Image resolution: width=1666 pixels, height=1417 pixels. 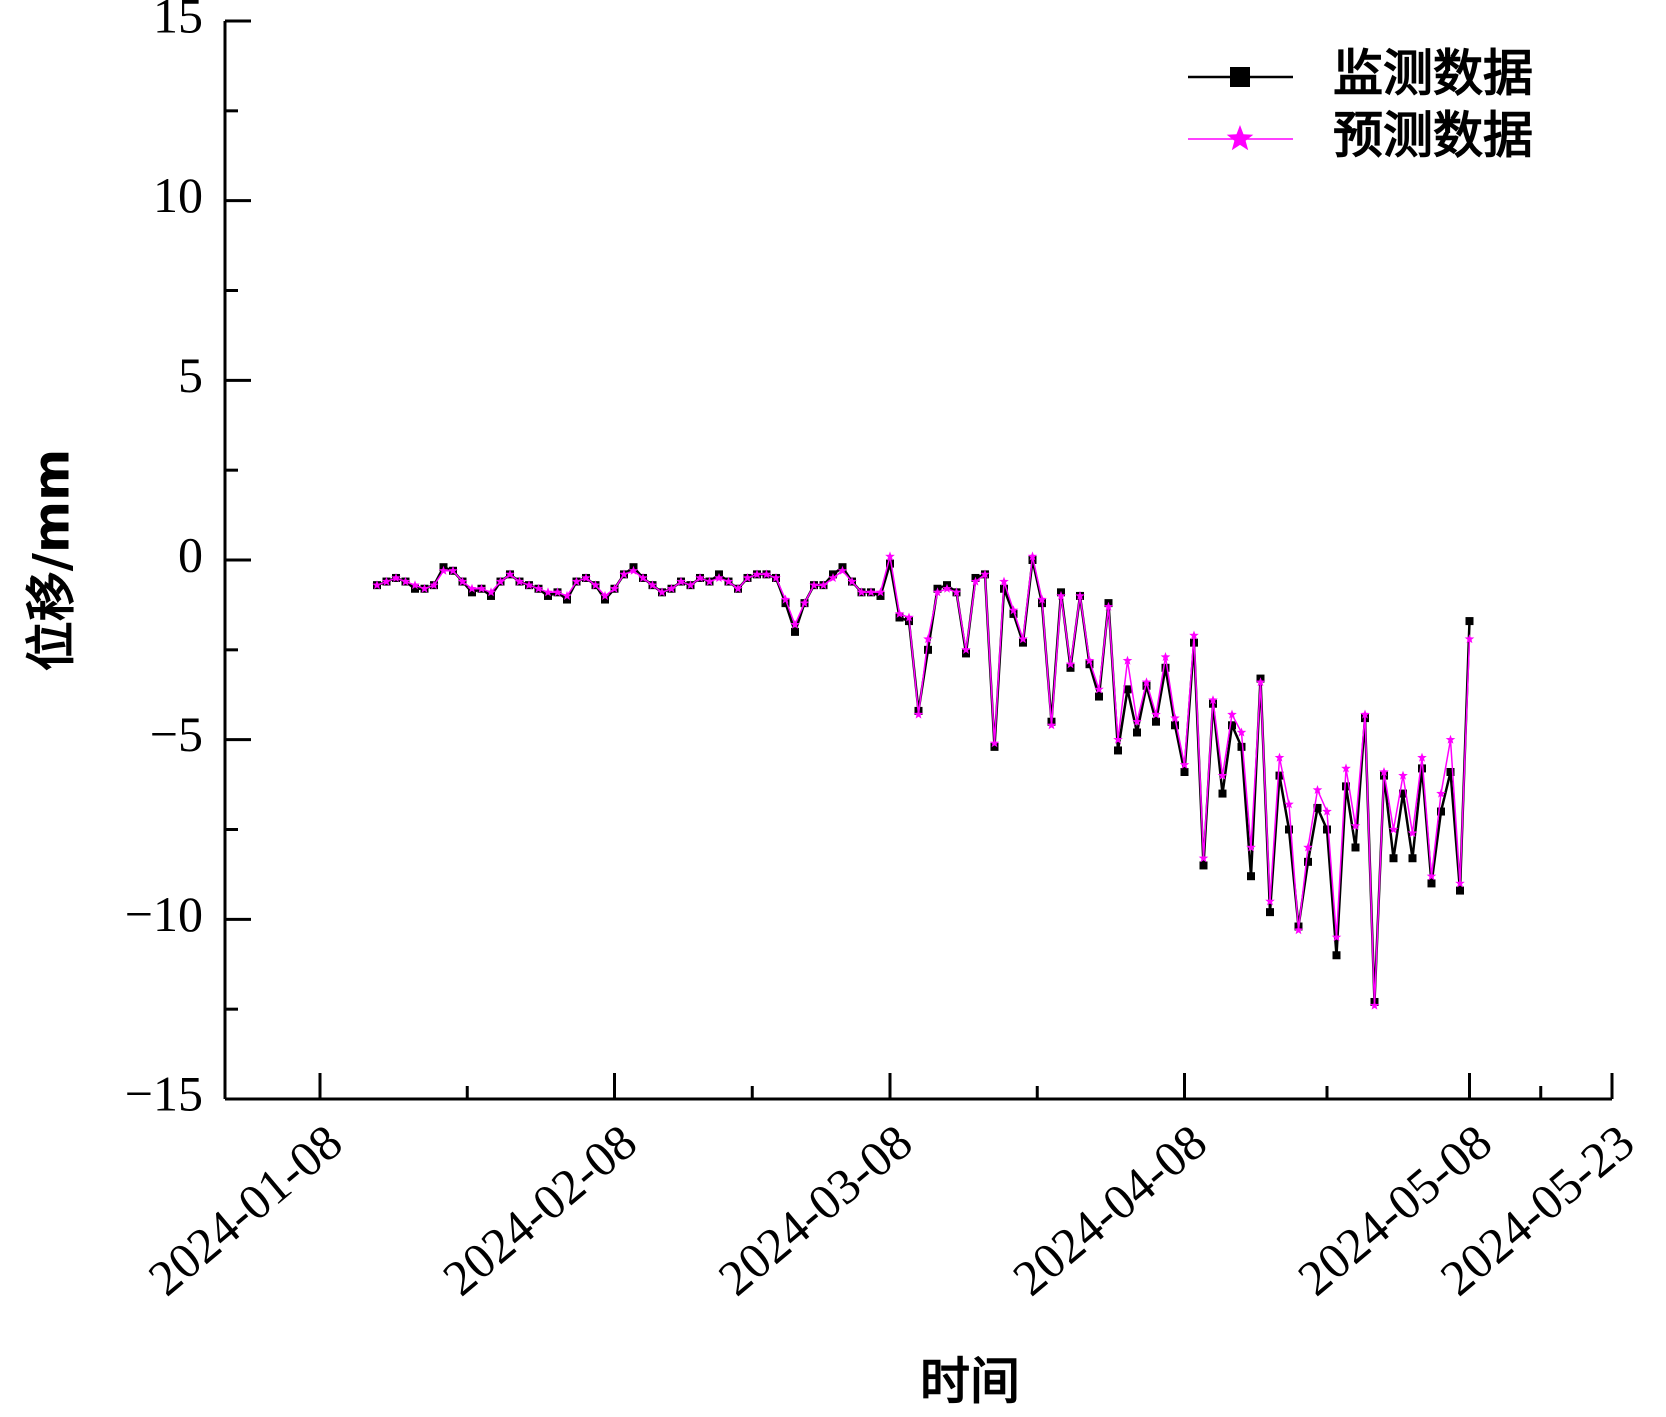 I want to click on x-tick-label: 2024-03-08, so click(x=815, y=1209).